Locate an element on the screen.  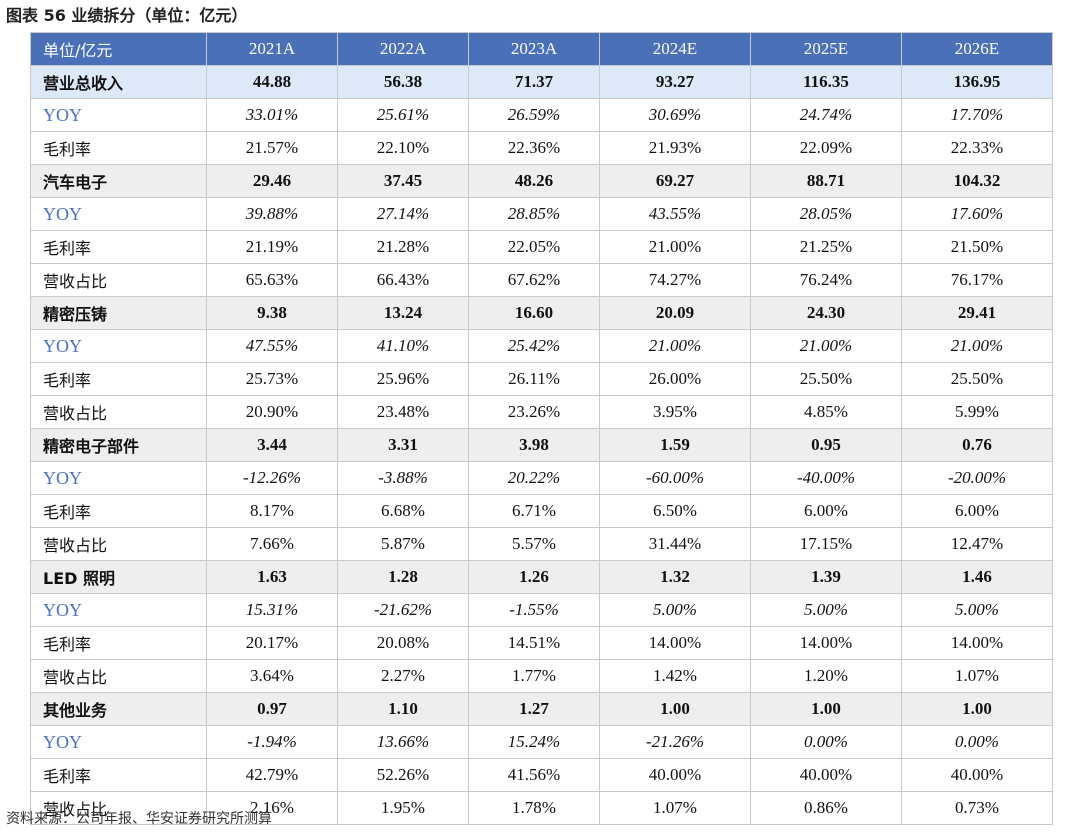
table-row-metric: 营收占比 2.16% 1.95% 1.78% 1.07% 0.86% 0.73% is located at coordinates (541, 808).